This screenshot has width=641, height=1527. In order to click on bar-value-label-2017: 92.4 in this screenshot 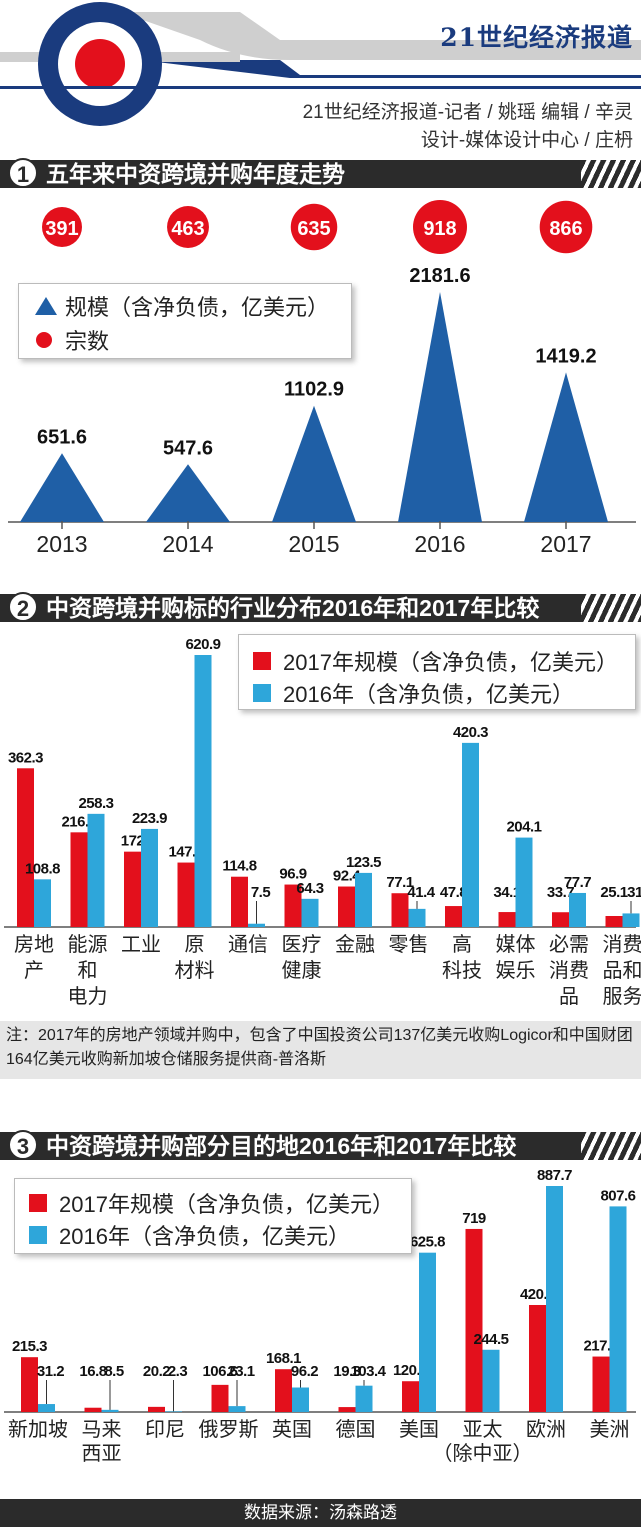, I will do `click(347, 876)`.